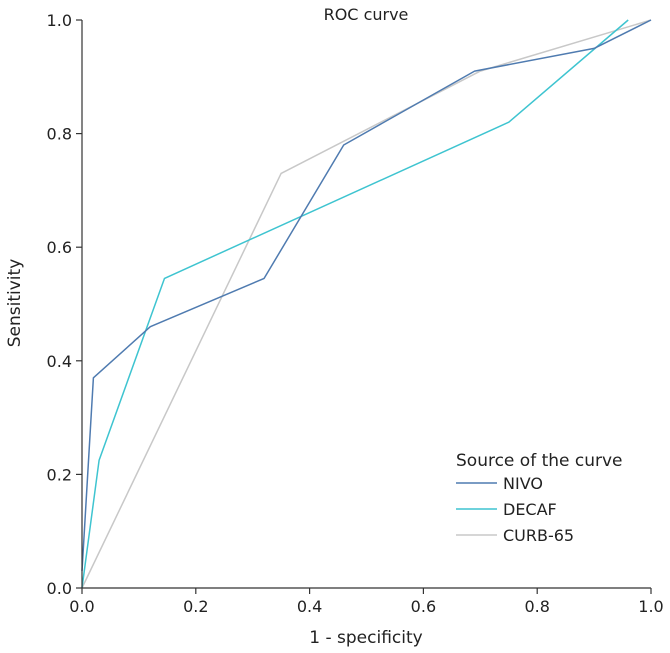  What do you see at coordinates (539, 498) in the screenshot?
I see `legend: Source of the curve NIVO DECAF CURB-65` at bounding box center [539, 498].